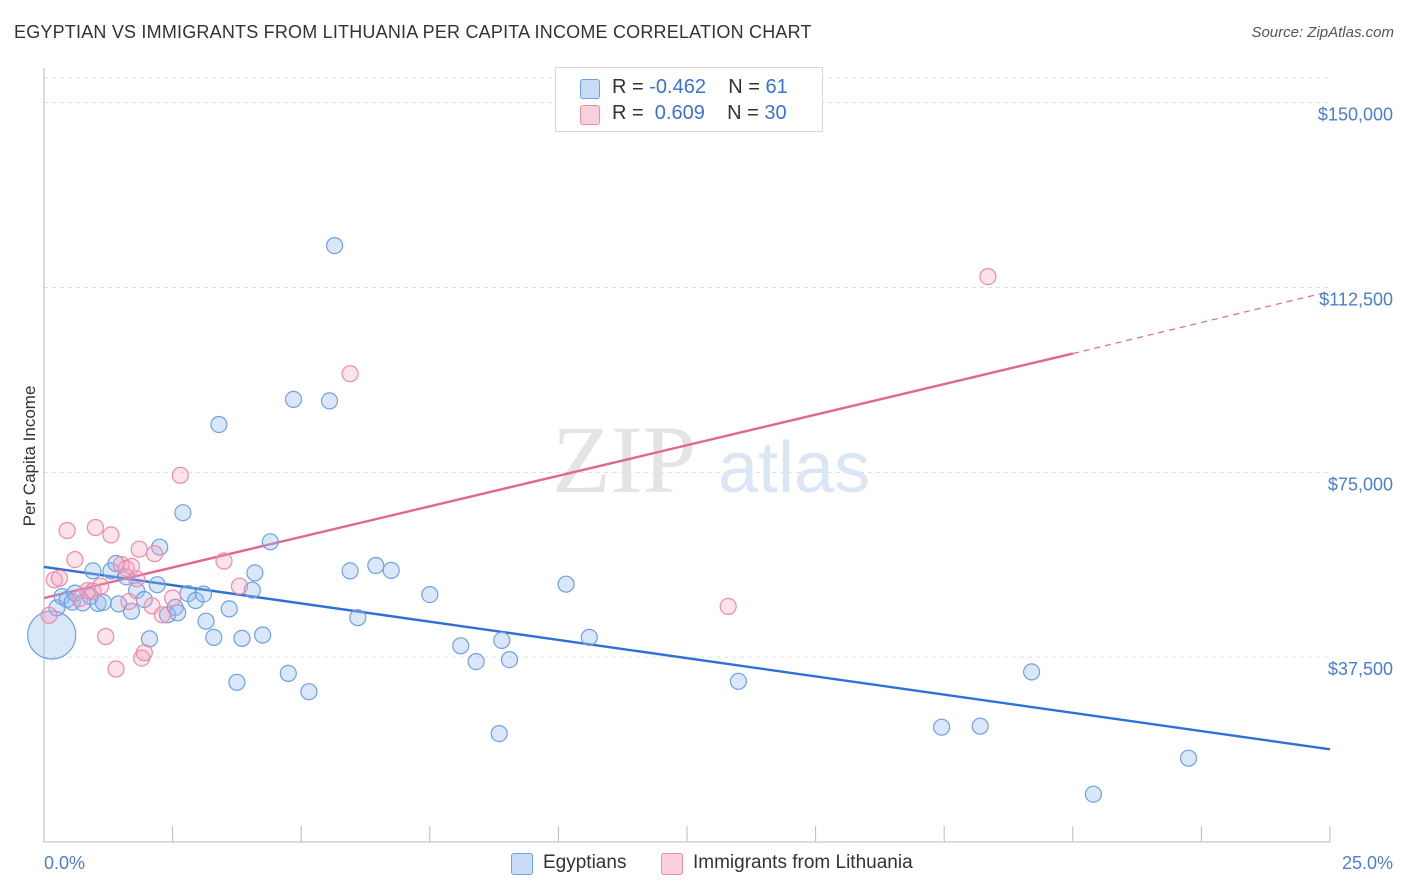 The width and height of the screenshot is (1406, 892). I want to click on correlation-legend: R = -0.462 N = 61 R = 0.609 N = 30, so click(689, 99).